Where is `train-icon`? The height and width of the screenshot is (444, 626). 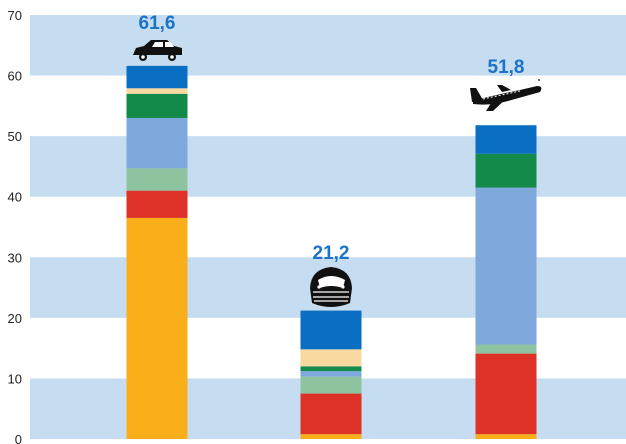 train-icon is located at coordinates (331, 287).